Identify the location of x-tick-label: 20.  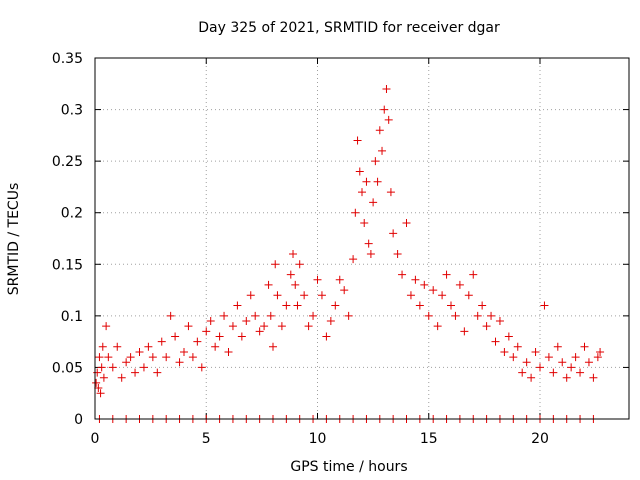
(540, 439).